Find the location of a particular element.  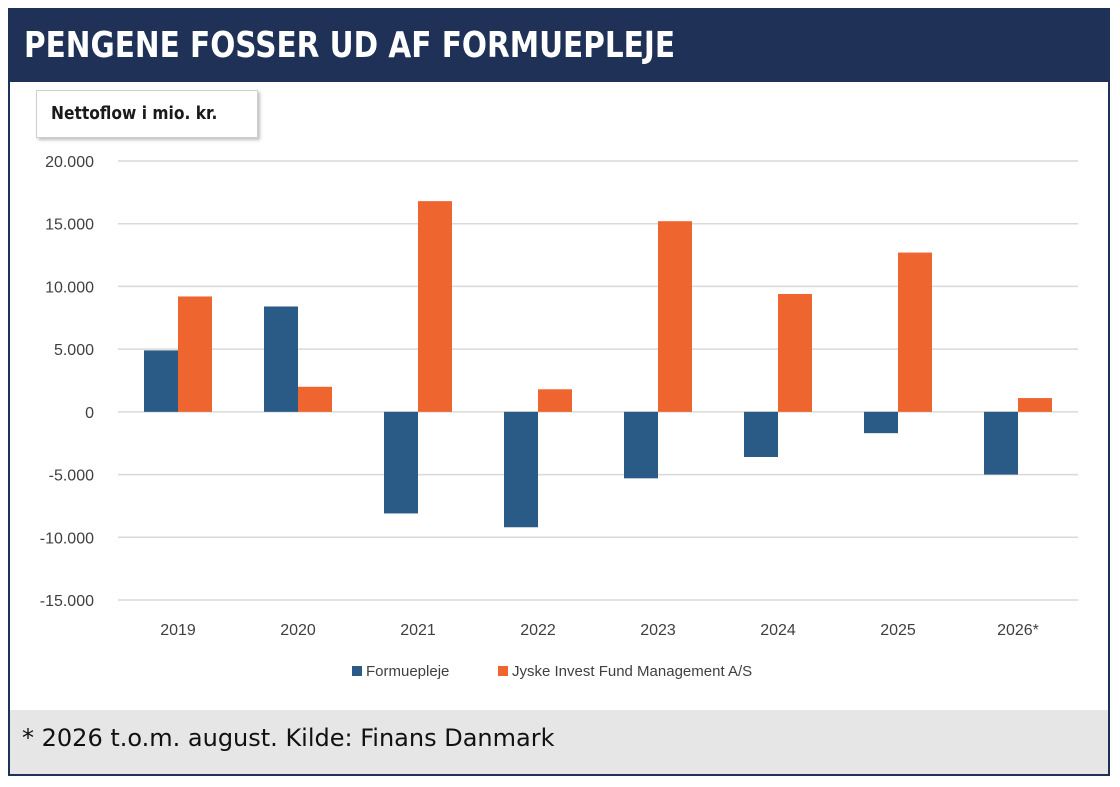

legend-swatch-formuepleje is located at coordinates (357, 671).